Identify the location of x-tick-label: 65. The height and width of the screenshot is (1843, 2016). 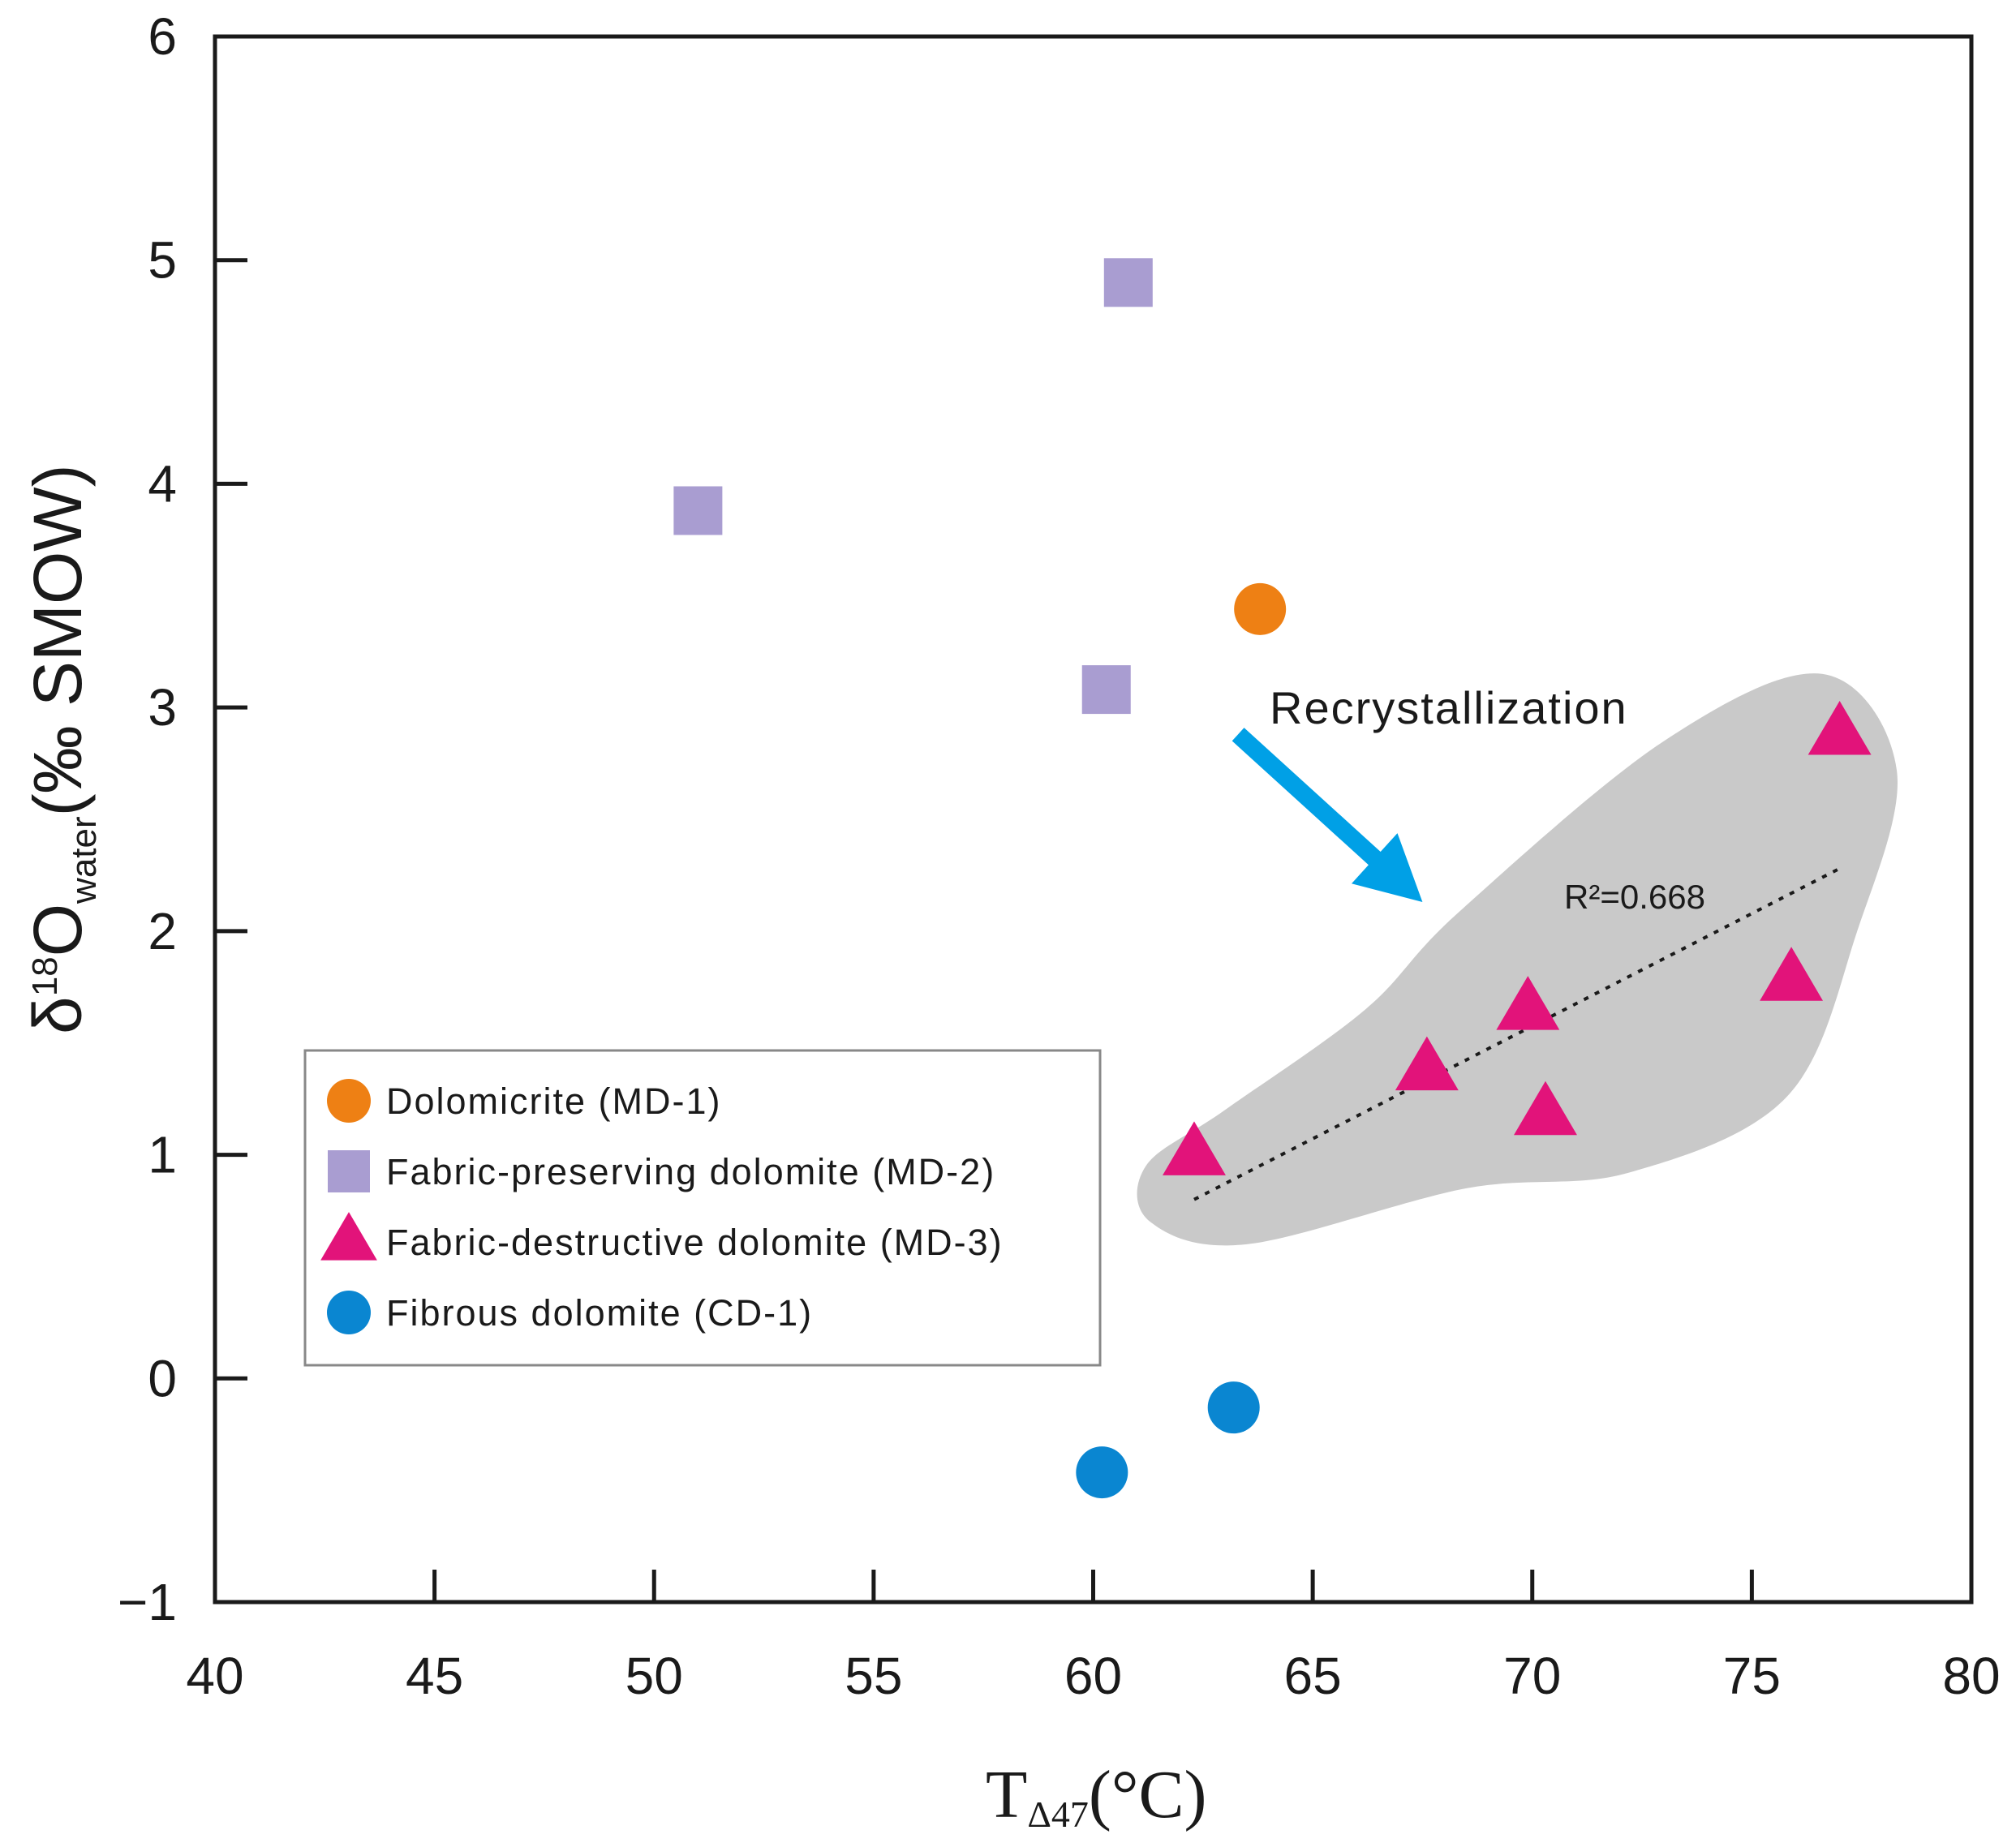
(1313, 1676).